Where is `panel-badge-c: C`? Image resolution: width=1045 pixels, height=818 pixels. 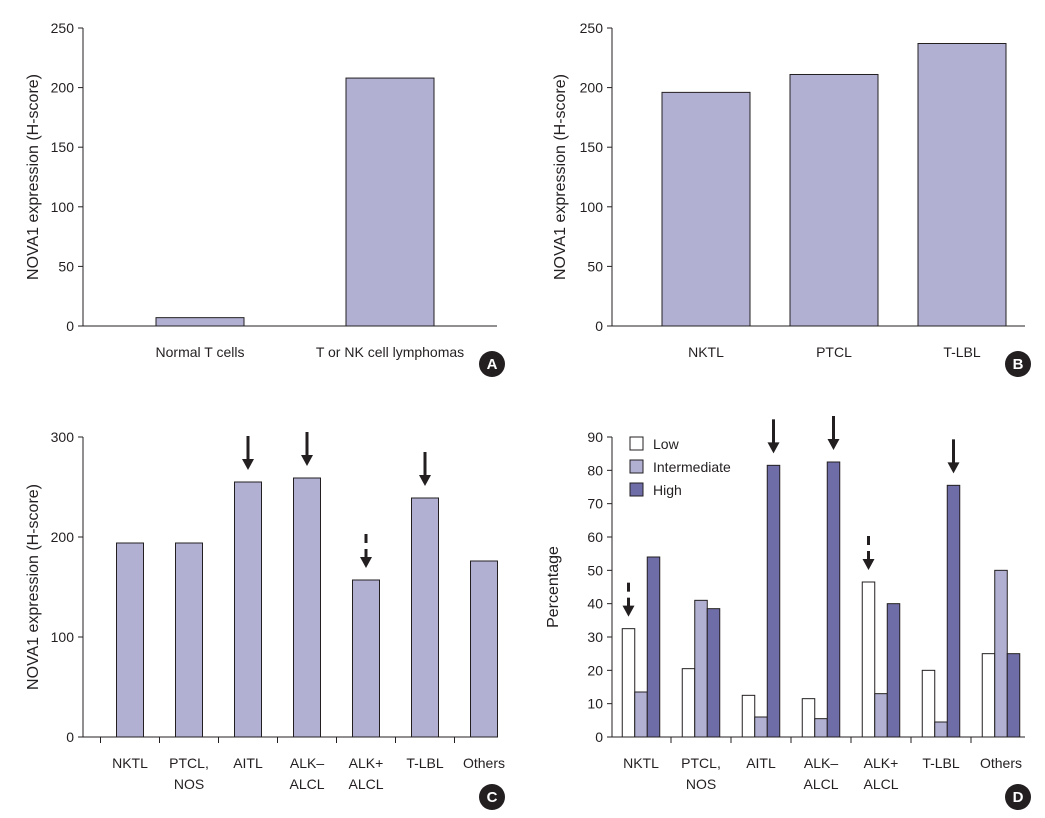 panel-badge-c: C is located at coordinates (492, 797).